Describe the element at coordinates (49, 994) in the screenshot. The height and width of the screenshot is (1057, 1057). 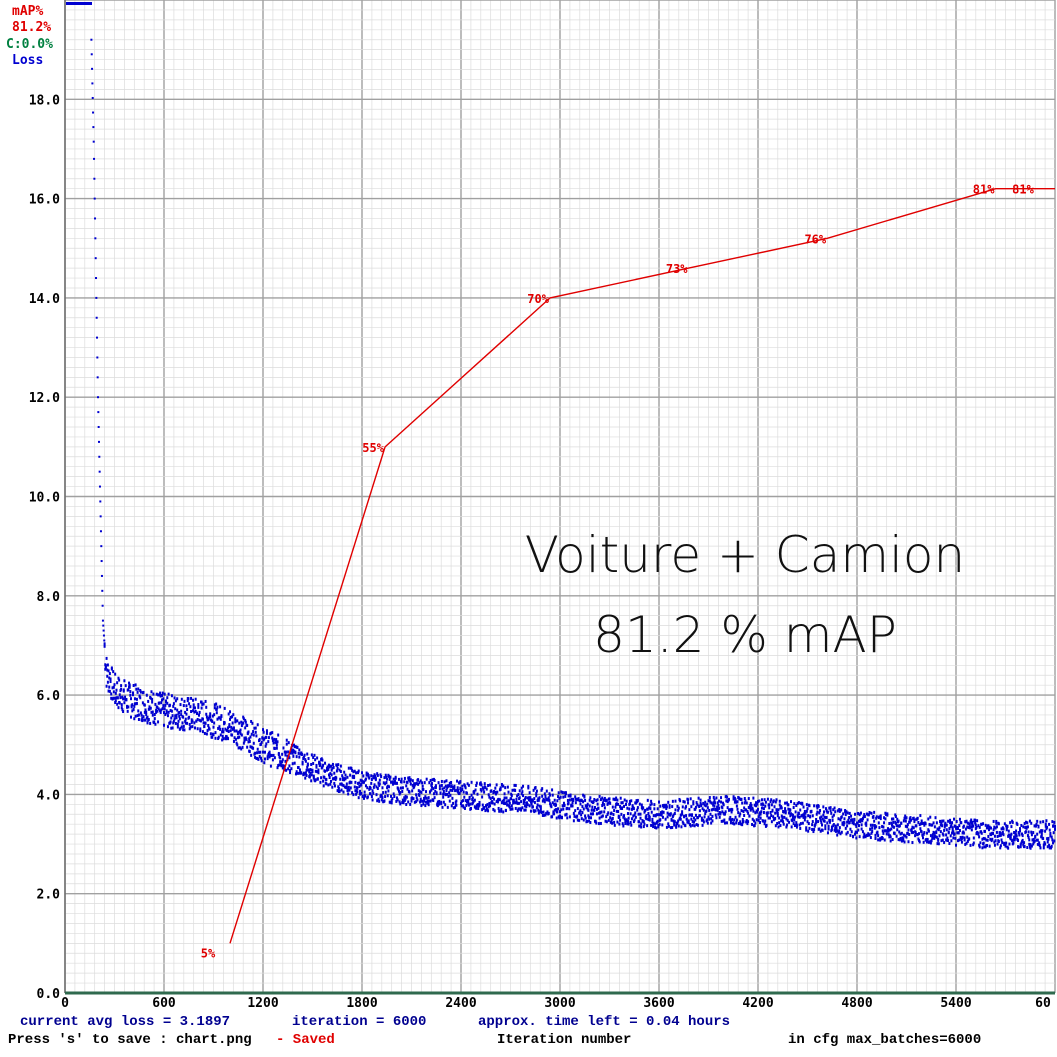
I see `y-tick-label: 0.0` at that location.